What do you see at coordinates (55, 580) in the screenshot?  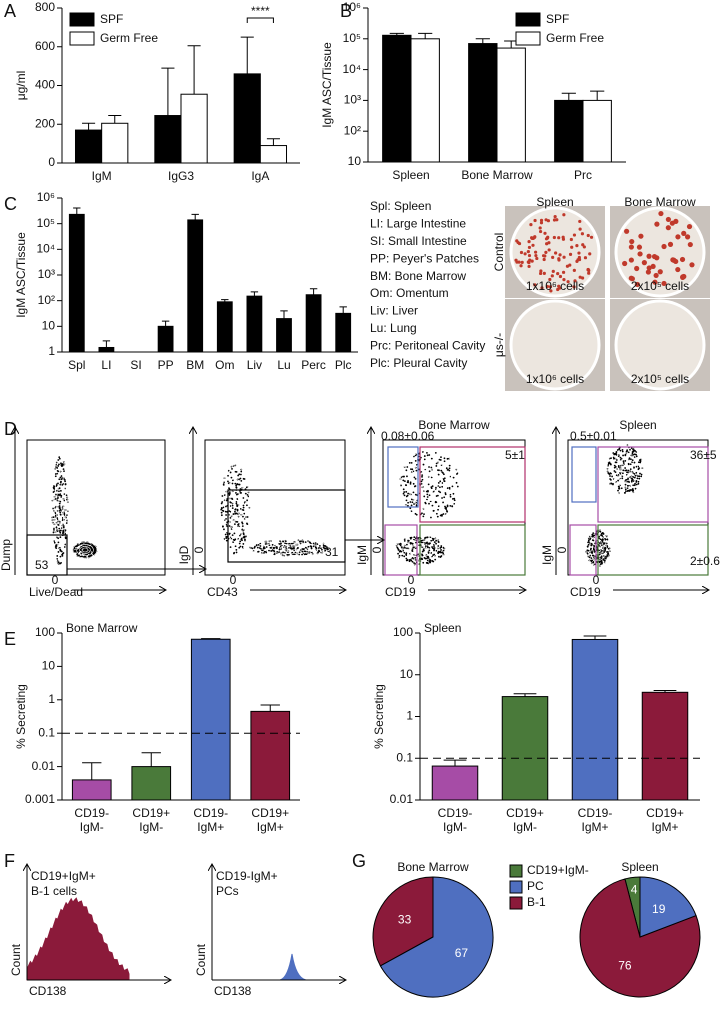 I see `x-tick-label: 0` at bounding box center [55, 580].